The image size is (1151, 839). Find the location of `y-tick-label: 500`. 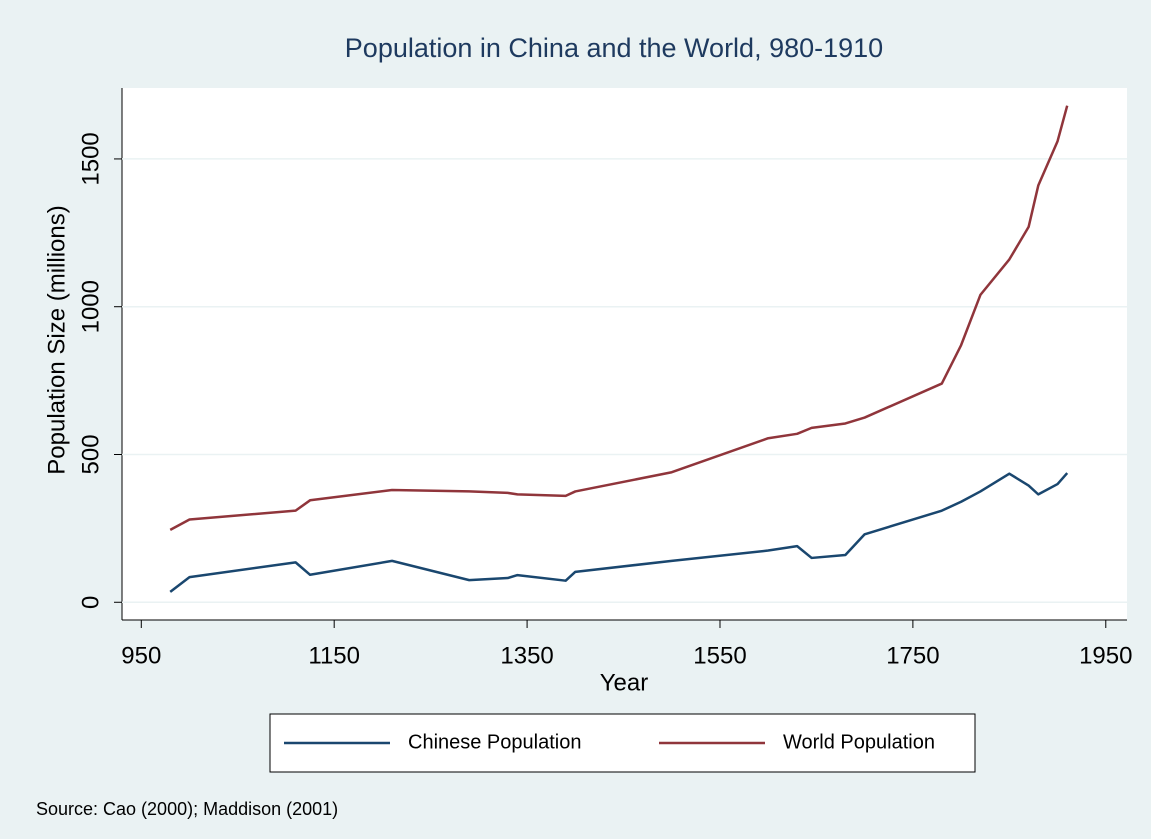

y-tick-label: 500 is located at coordinates (90, 454).